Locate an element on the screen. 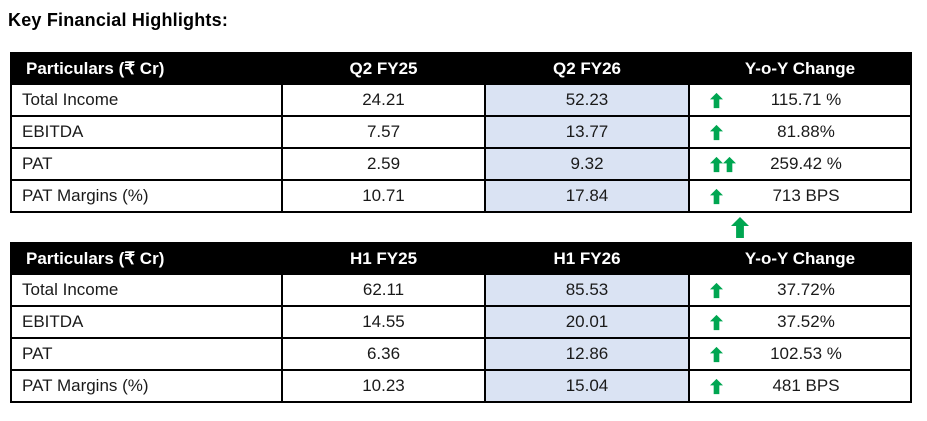 Image resolution: width=927 pixels, height=421 pixels. change-value: 115.71 % is located at coordinates (806, 99).